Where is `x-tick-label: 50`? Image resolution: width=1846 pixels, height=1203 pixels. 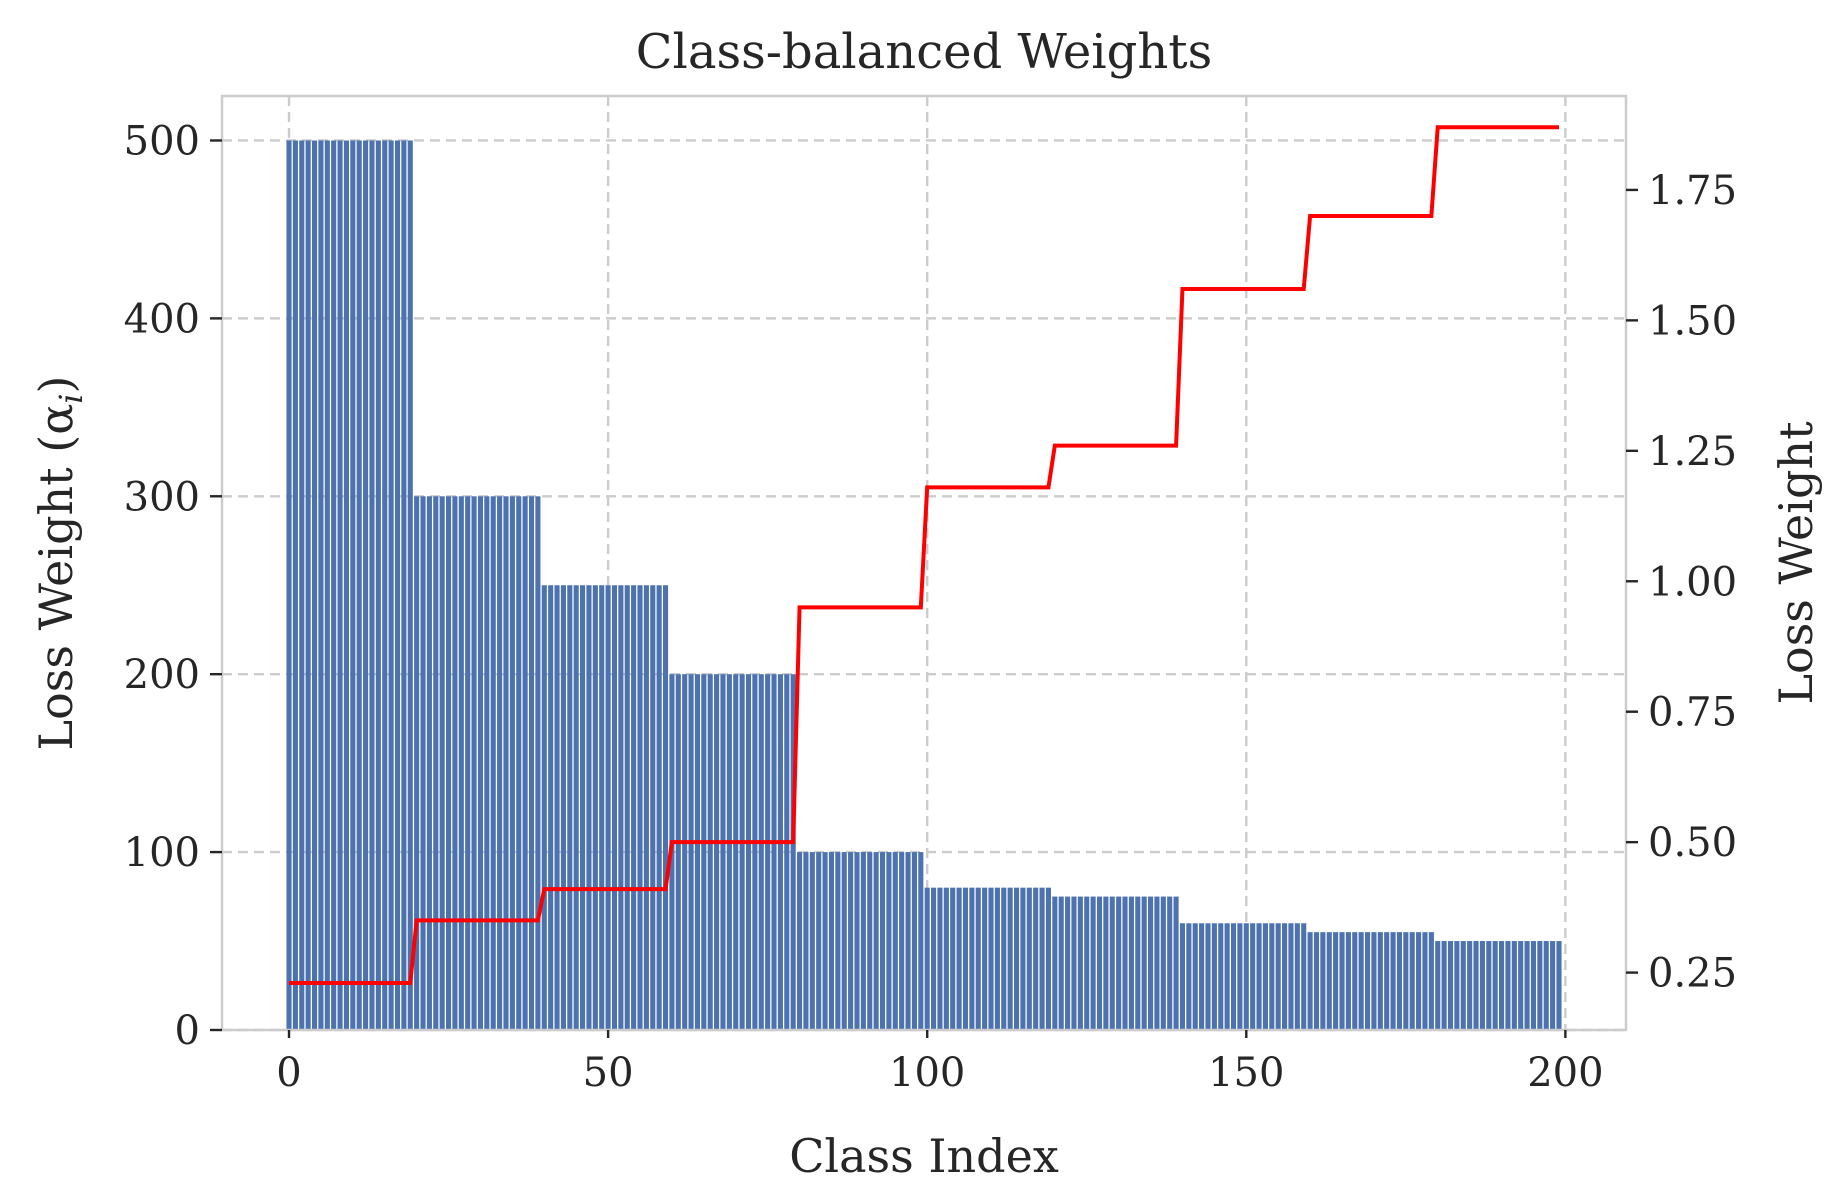
x-tick-label: 50 is located at coordinates (608, 1073).